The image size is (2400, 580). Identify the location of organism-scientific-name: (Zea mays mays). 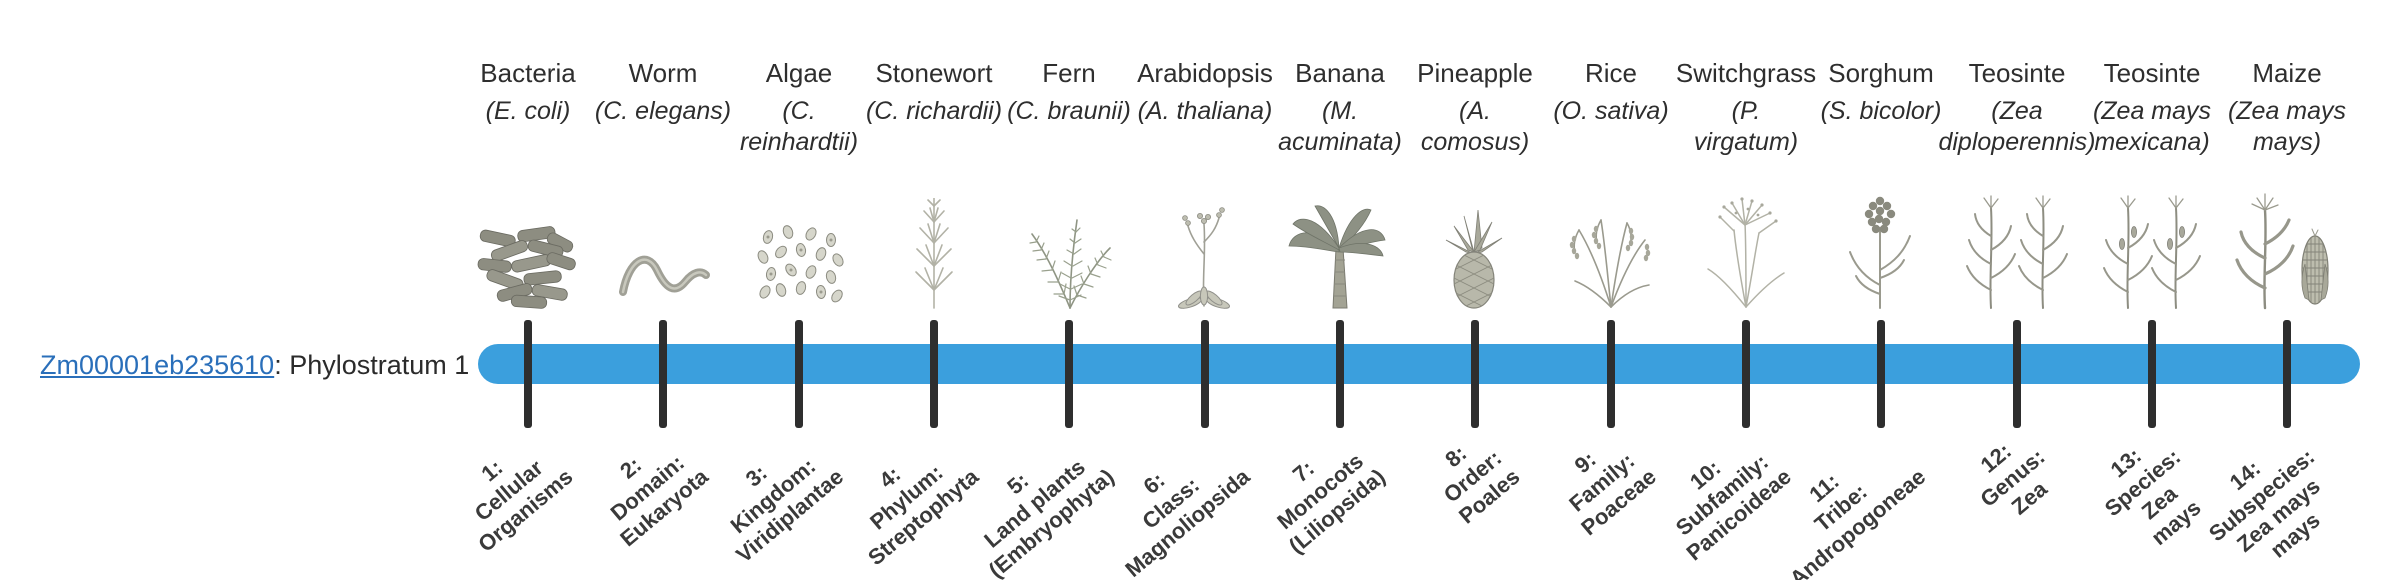
(2287, 127).